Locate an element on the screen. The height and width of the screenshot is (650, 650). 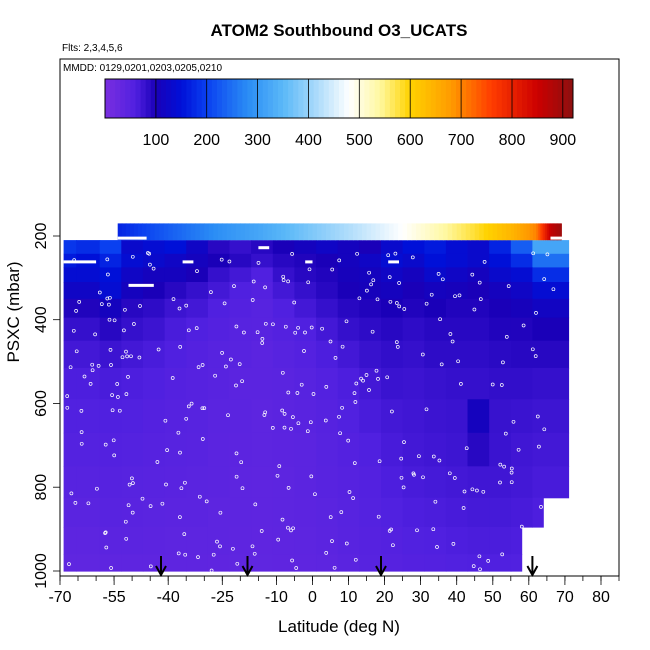
y-axis: 200 400 600 800 1000 is located at coordinates (46, 406).